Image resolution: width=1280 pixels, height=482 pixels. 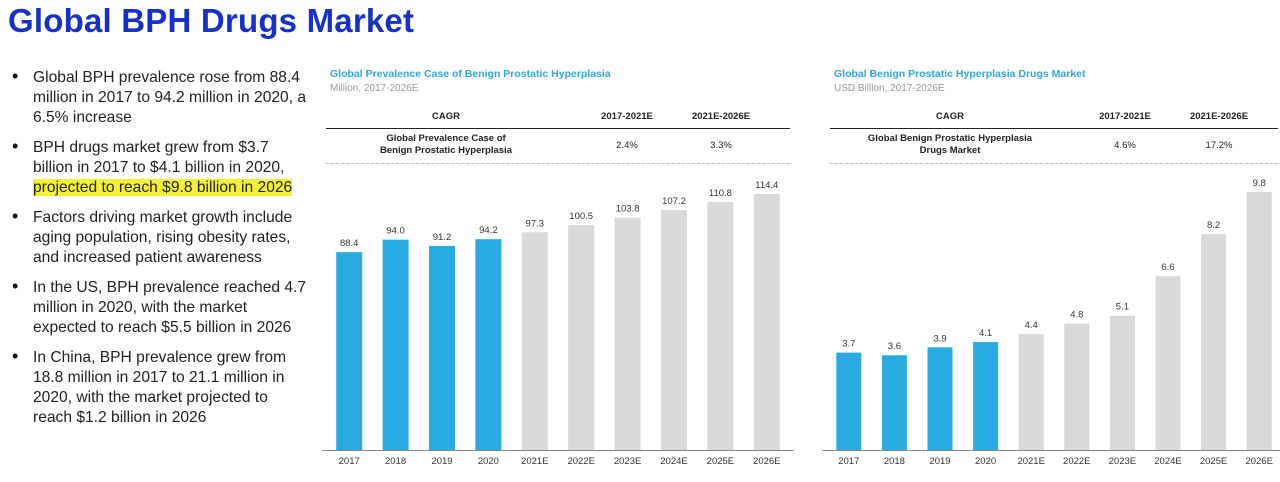 What do you see at coordinates (950, 150) in the screenshot?
I see `cagr-row-label-line: Drugs Market` at bounding box center [950, 150].